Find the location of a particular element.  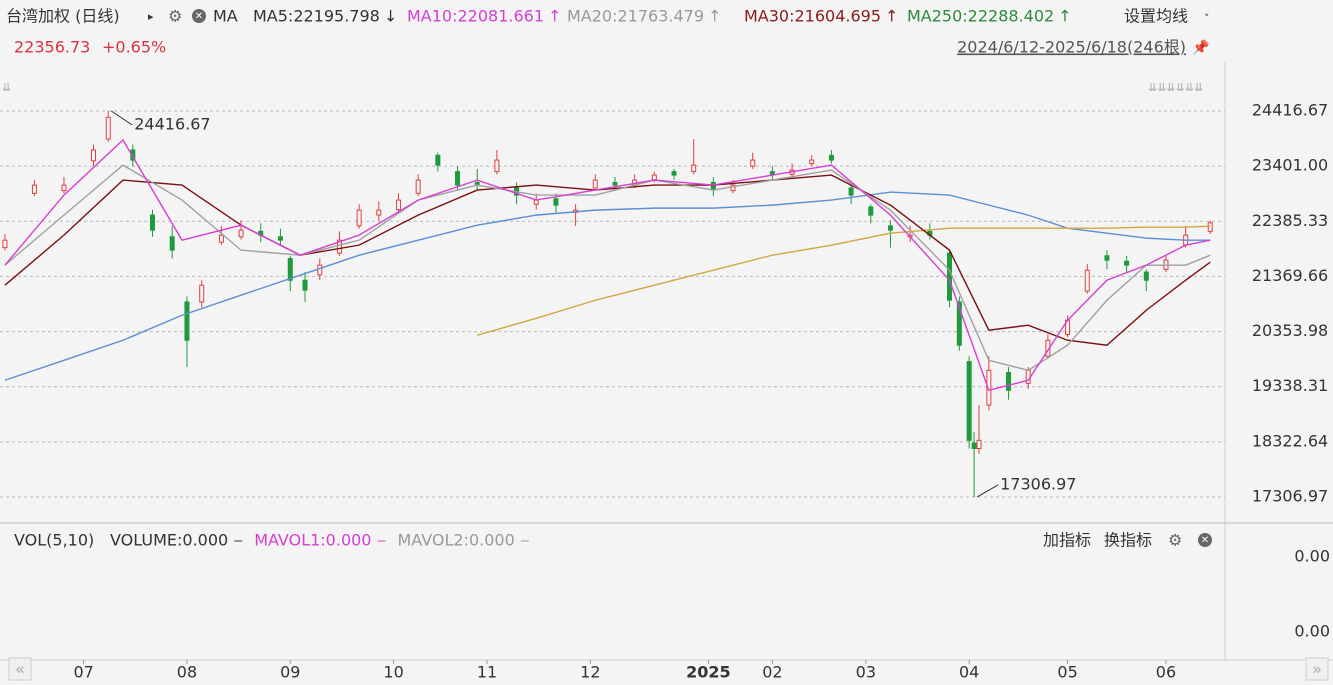

x-tick-label: 12 is located at coordinates (590, 672).